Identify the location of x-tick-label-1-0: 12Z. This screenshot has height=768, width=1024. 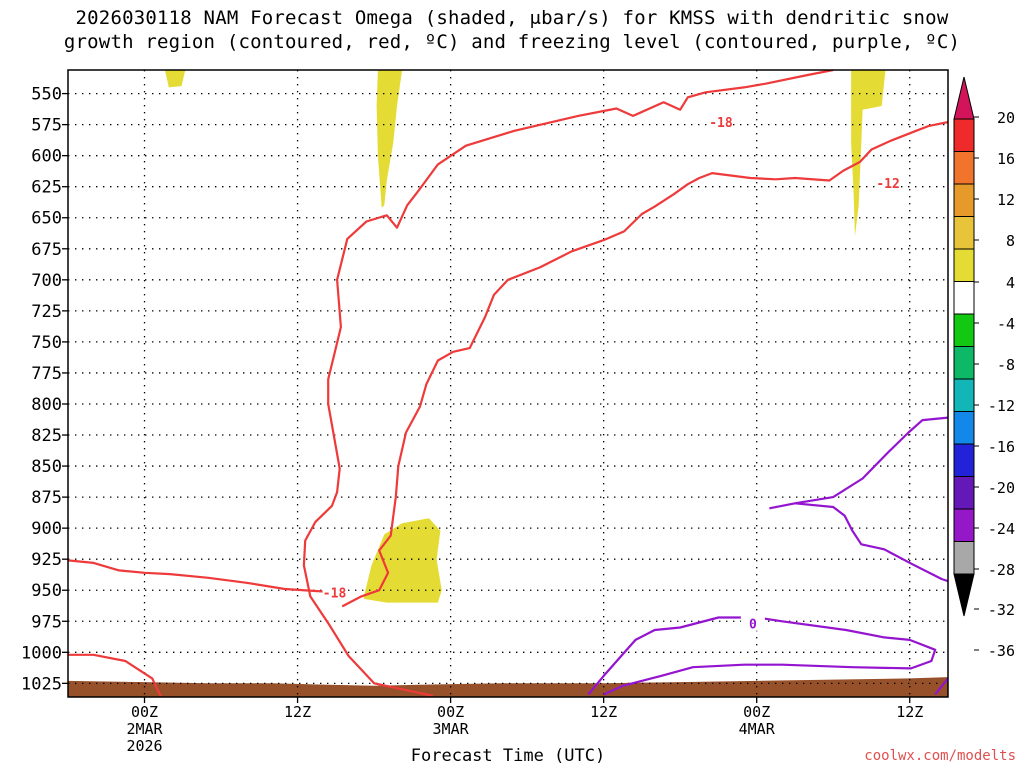
(297, 712).